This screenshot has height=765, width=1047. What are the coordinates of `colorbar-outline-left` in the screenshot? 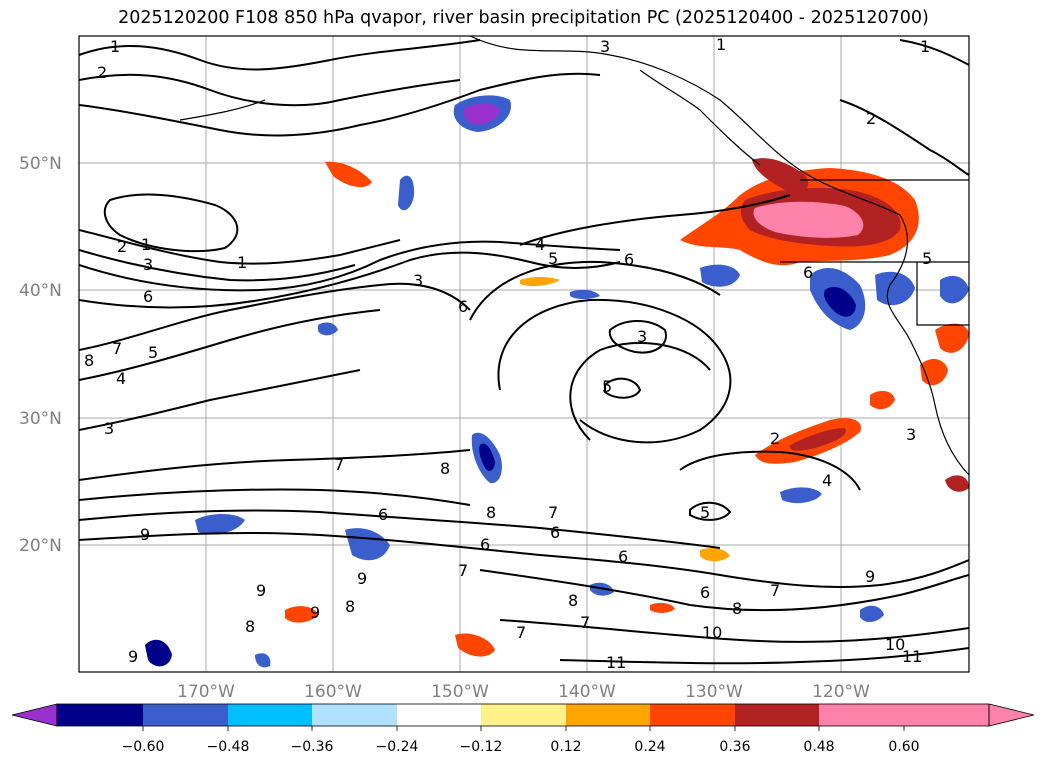 It's located at (34, 715).